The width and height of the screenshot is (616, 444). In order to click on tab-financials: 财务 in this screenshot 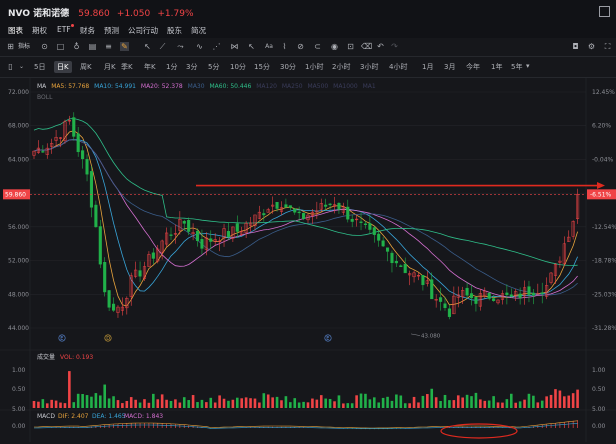, I will do `click(87, 30)`.